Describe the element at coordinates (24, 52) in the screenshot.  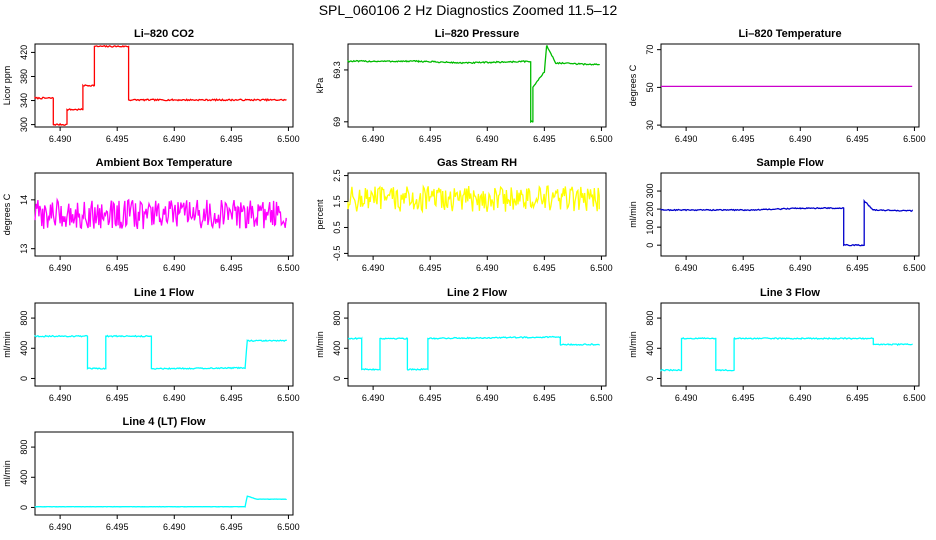
I see `y-tick-label: 420` at that location.